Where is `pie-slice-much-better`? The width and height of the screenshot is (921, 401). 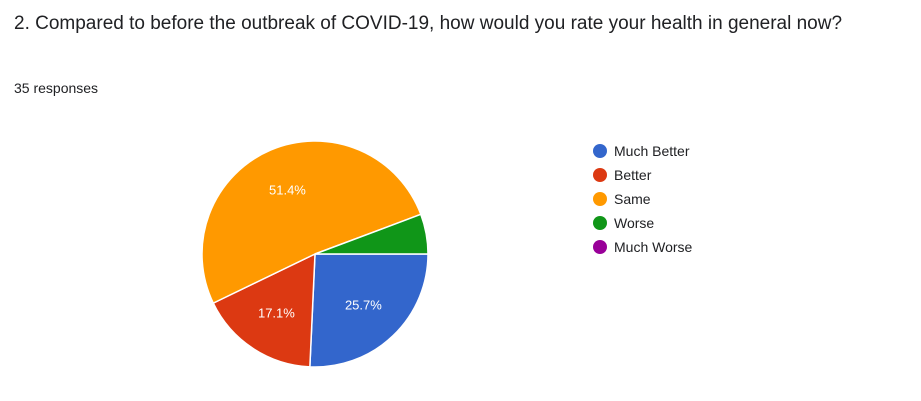
pie-slice-much-better is located at coordinates (369, 310).